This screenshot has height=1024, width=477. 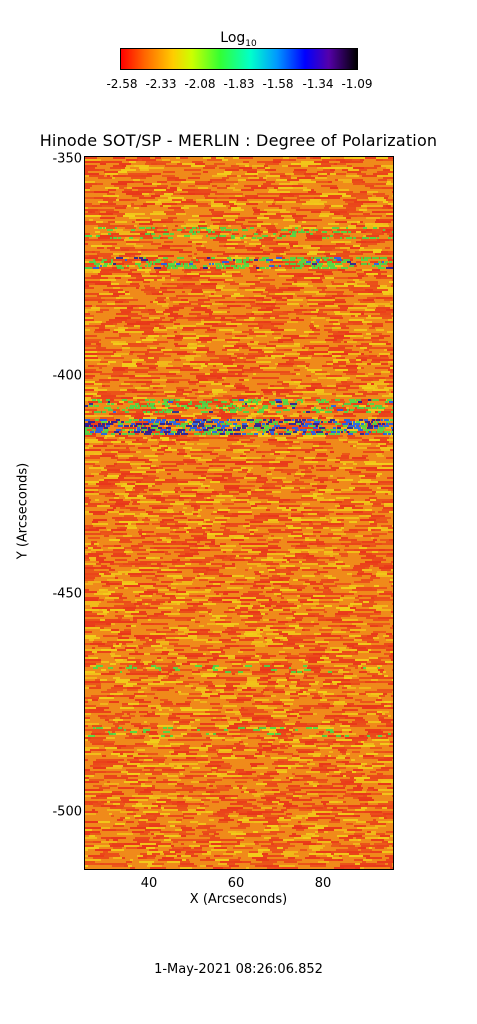 I want to click on colorbar-tick-label: -1.83, so click(x=239, y=84).